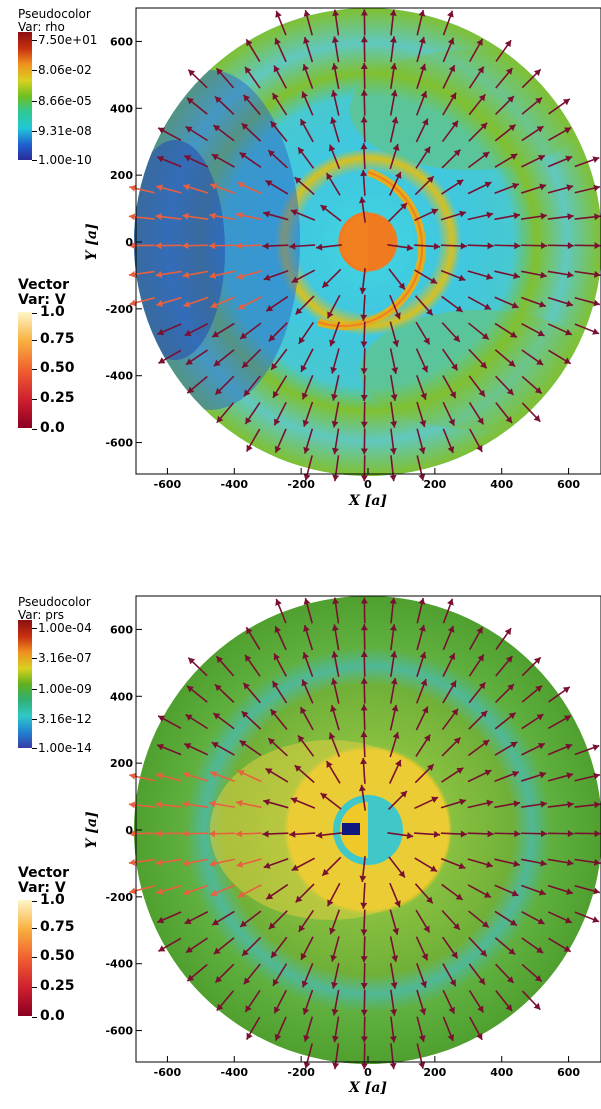 The width and height of the screenshot is (601, 1109). I want to click on prs-vector-tick: 0.0, so click(52, 1016).